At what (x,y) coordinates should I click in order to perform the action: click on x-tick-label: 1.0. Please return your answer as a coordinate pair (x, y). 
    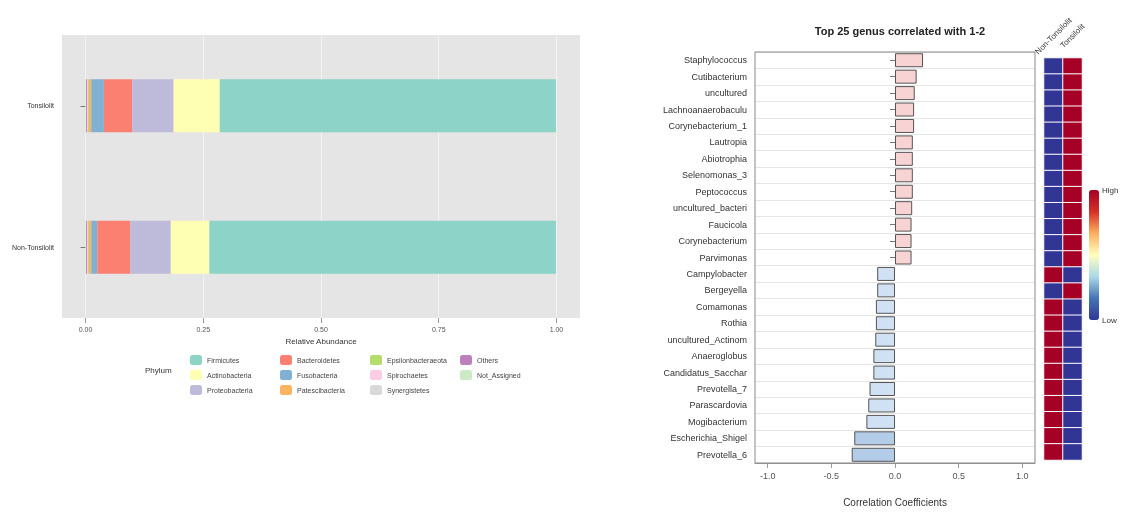
    Looking at the image, I should click on (1022, 475).